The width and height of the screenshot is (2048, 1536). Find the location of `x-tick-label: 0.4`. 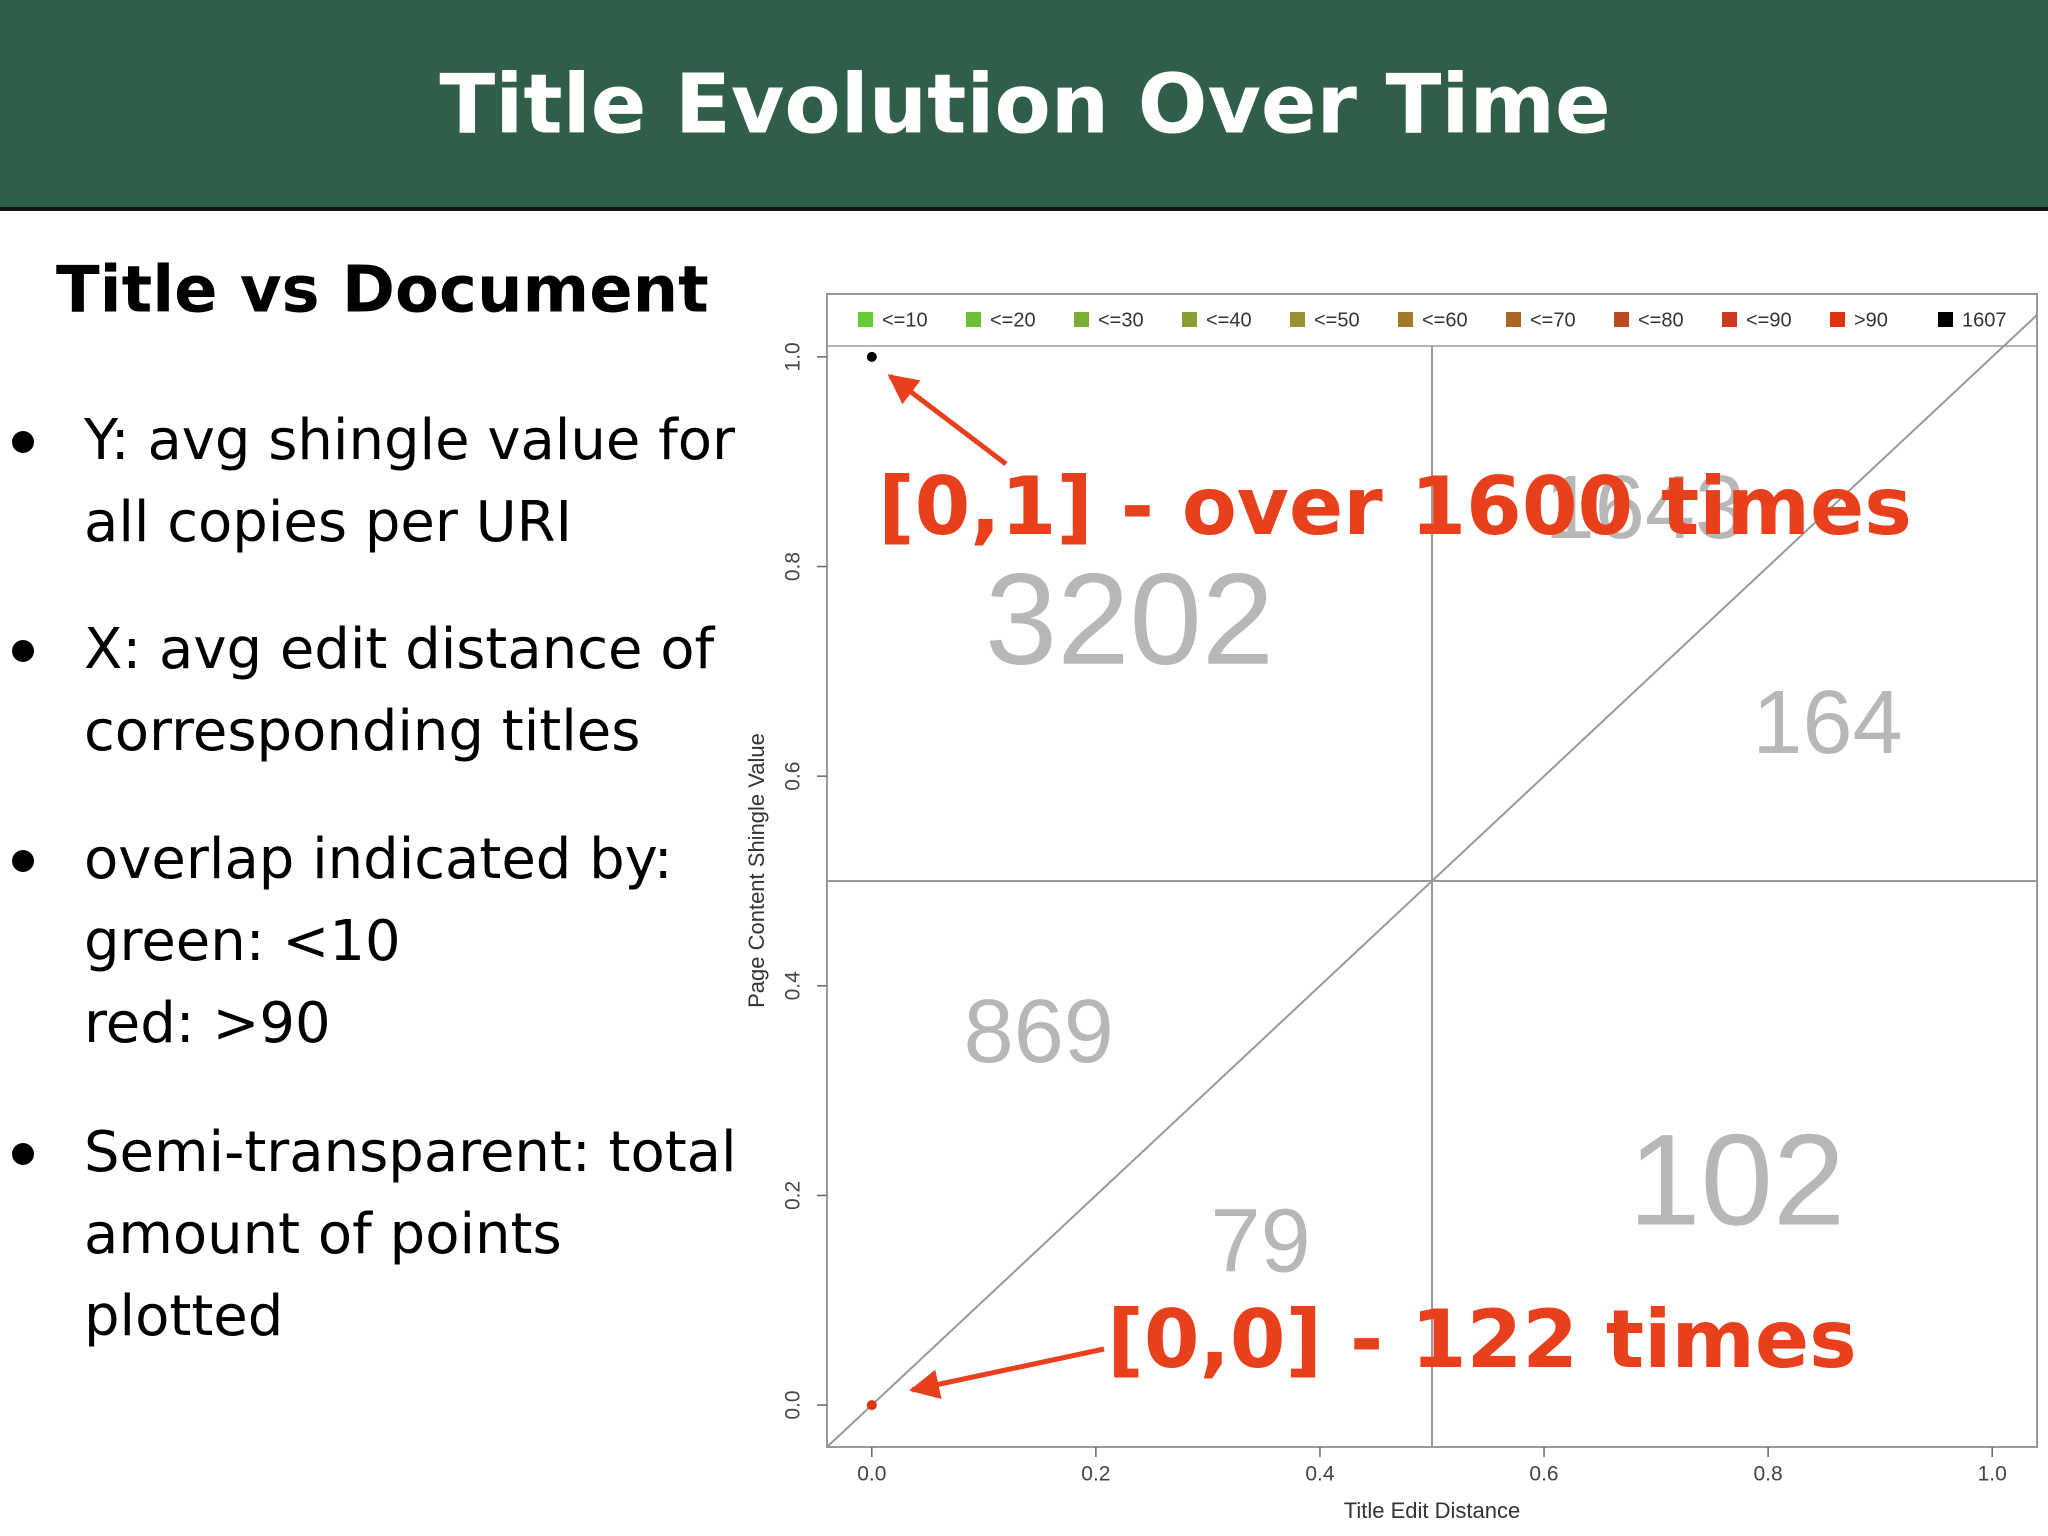

x-tick-label: 0.4 is located at coordinates (1320, 1474).